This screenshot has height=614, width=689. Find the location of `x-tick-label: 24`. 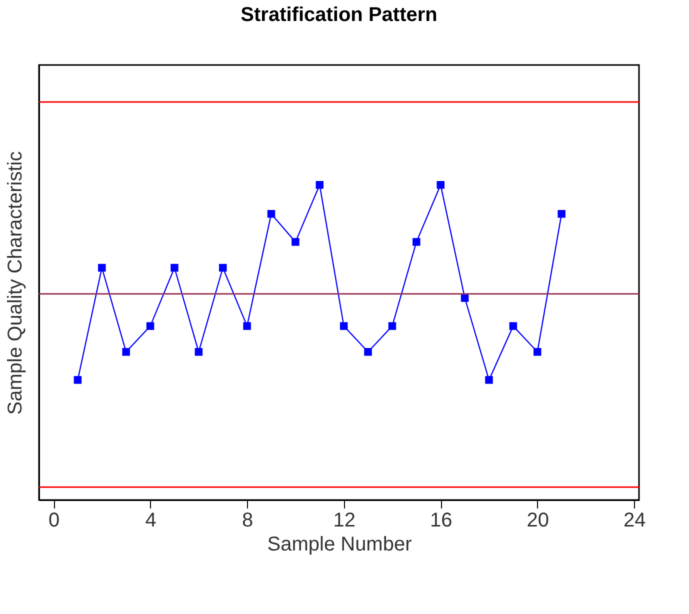

x-tick-label: 24 is located at coordinates (635, 521).